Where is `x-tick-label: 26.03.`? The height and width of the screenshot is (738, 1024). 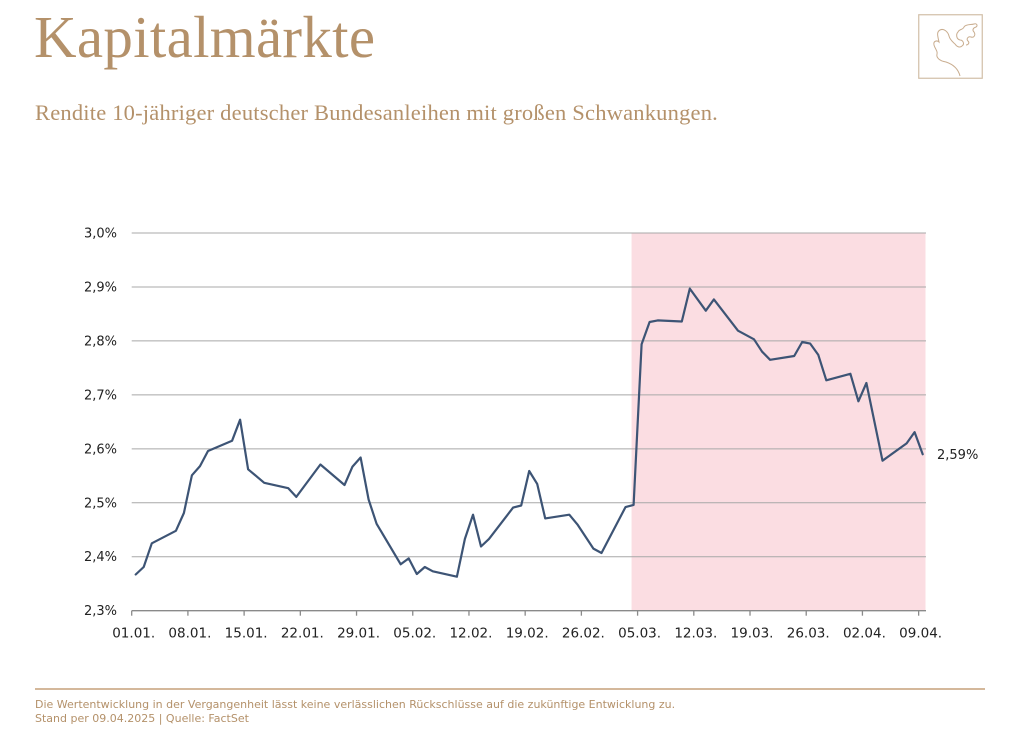 x-tick-label: 26.03. is located at coordinates (808, 634).